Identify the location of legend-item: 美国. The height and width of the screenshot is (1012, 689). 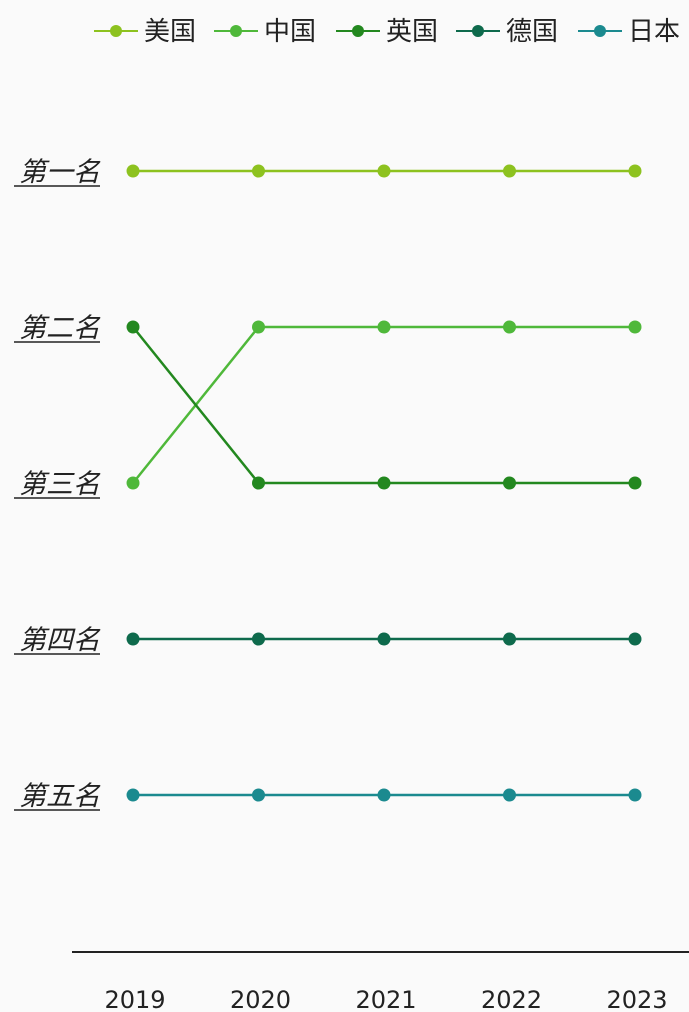
(145, 32).